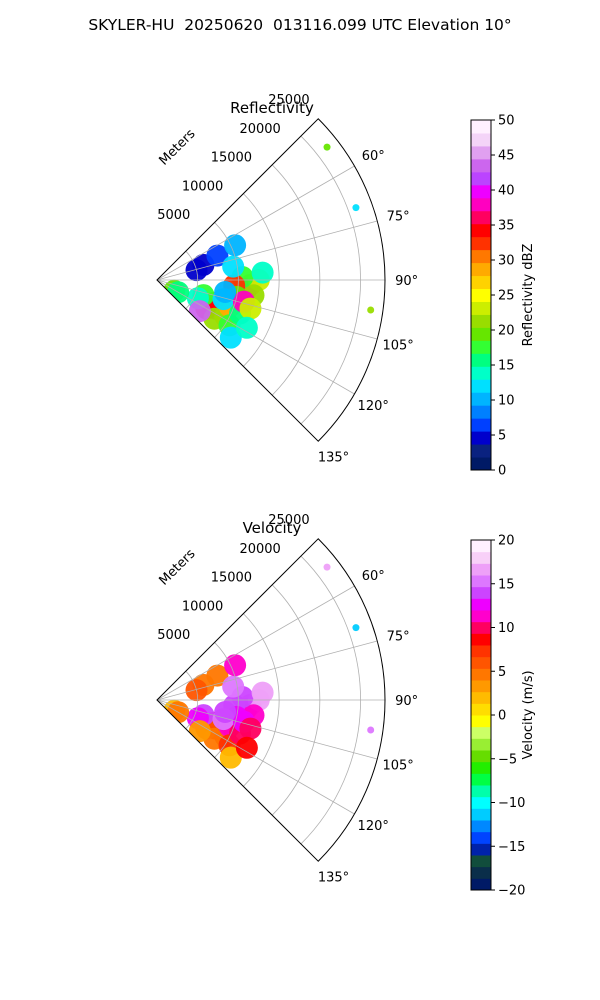 This screenshot has height=1000, width=600. Describe the element at coordinates (178, 147) in the screenshot. I see `radial-axis-label: Meters` at that location.